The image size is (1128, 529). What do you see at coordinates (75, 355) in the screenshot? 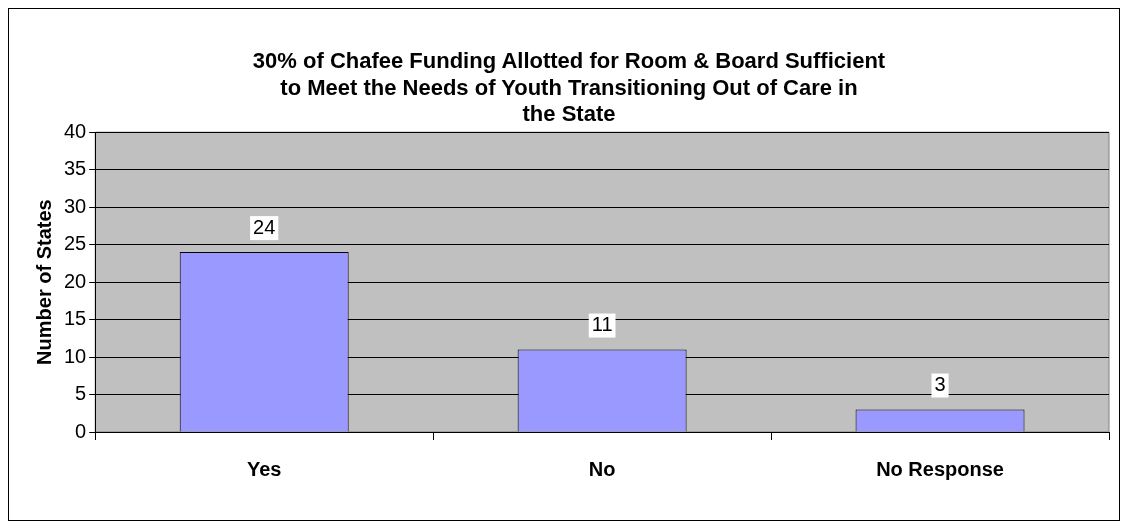
I see `y-tick-label: 10` at bounding box center [75, 355].